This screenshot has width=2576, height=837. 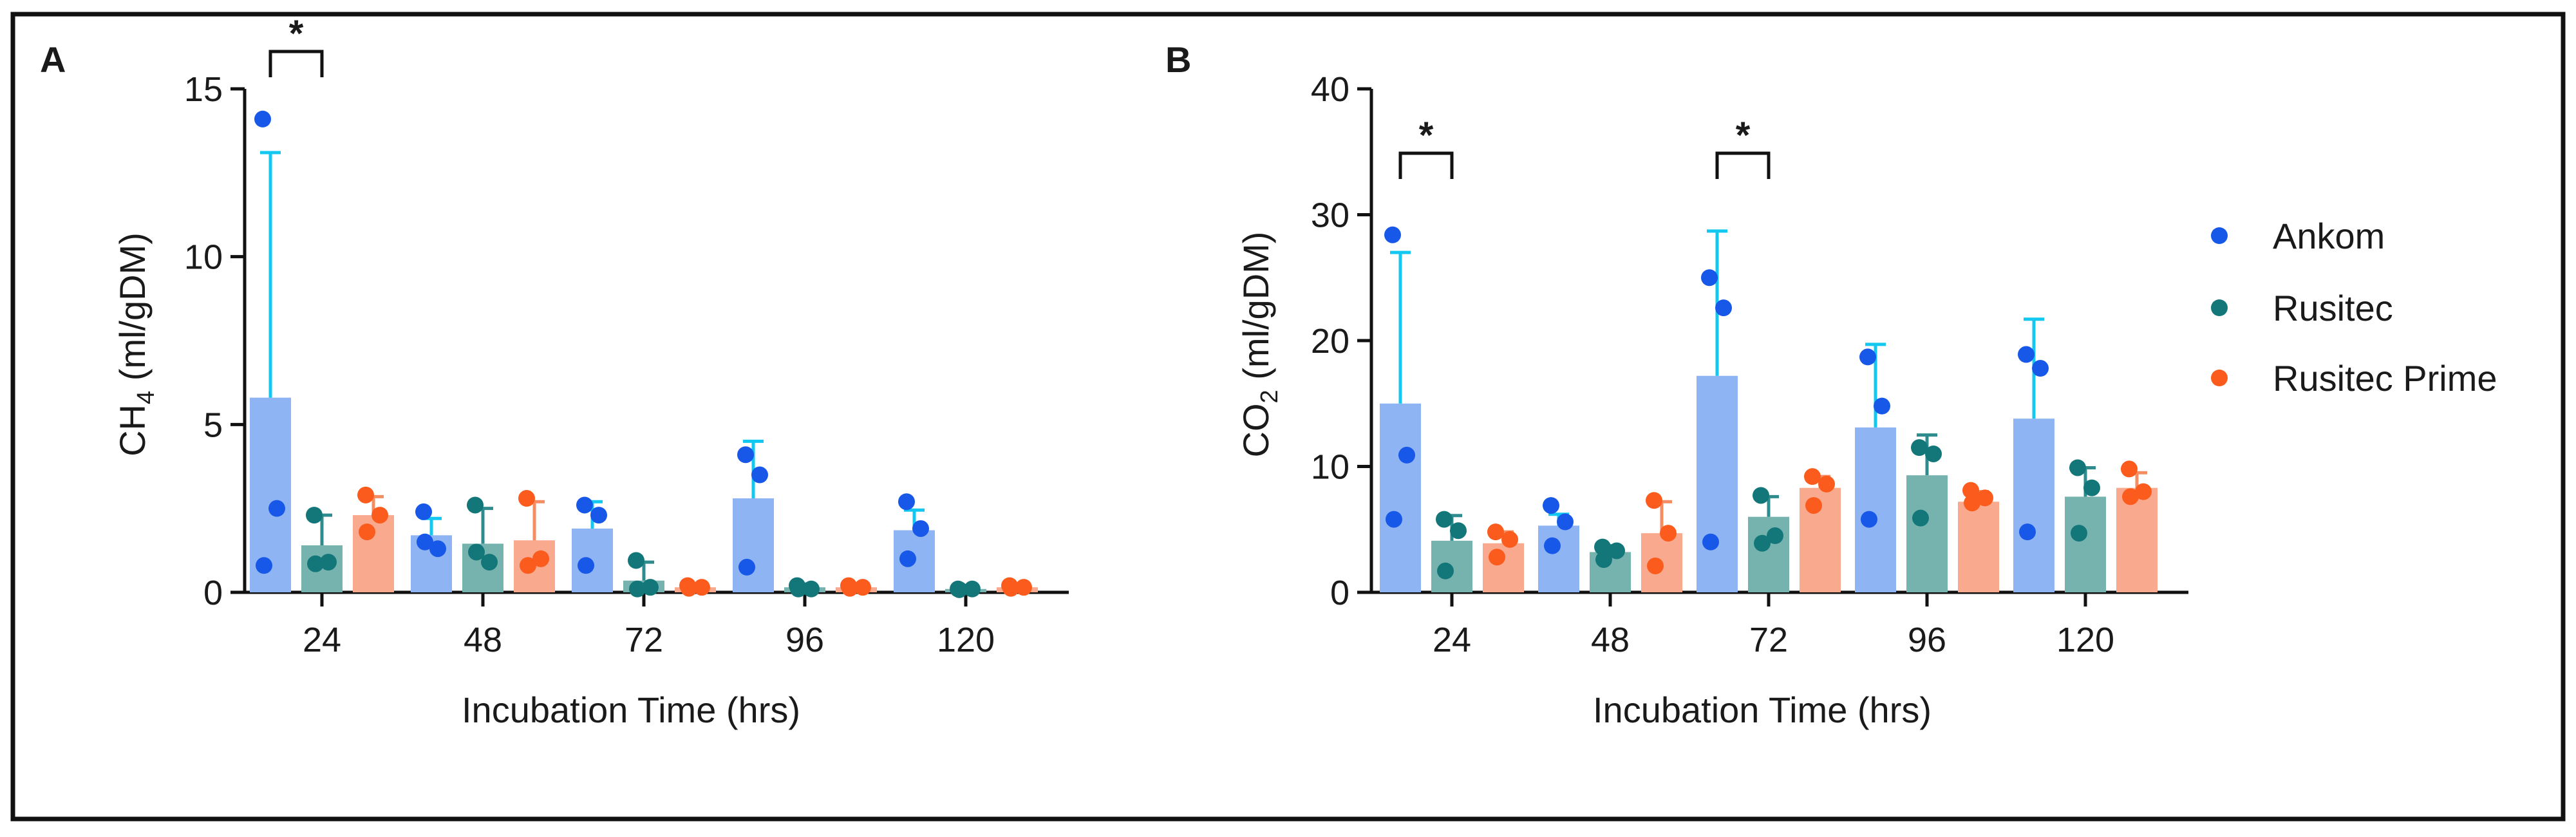 What do you see at coordinates (136, 344) in the screenshot?
I see `panel-a-y-axis-label: CH4 (ml/gDM)` at bounding box center [136, 344].